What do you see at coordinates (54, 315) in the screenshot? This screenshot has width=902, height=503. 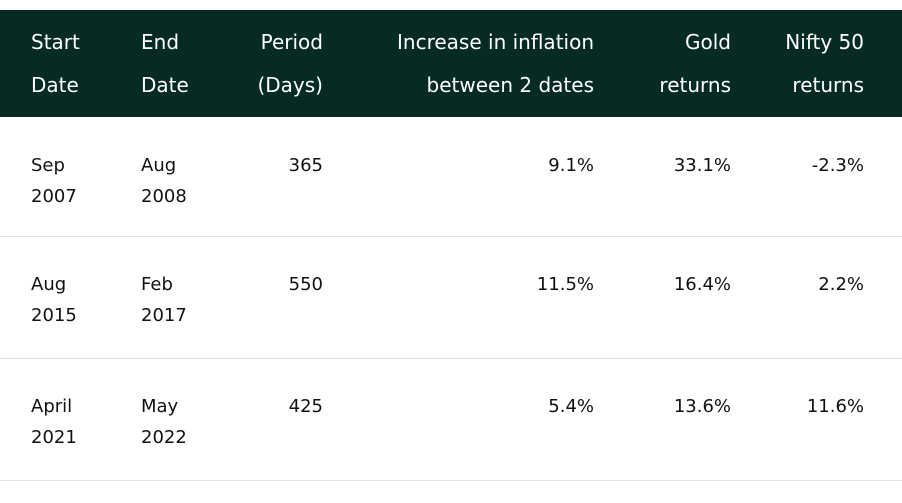 I see `start-year: 2015` at bounding box center [54, 315].